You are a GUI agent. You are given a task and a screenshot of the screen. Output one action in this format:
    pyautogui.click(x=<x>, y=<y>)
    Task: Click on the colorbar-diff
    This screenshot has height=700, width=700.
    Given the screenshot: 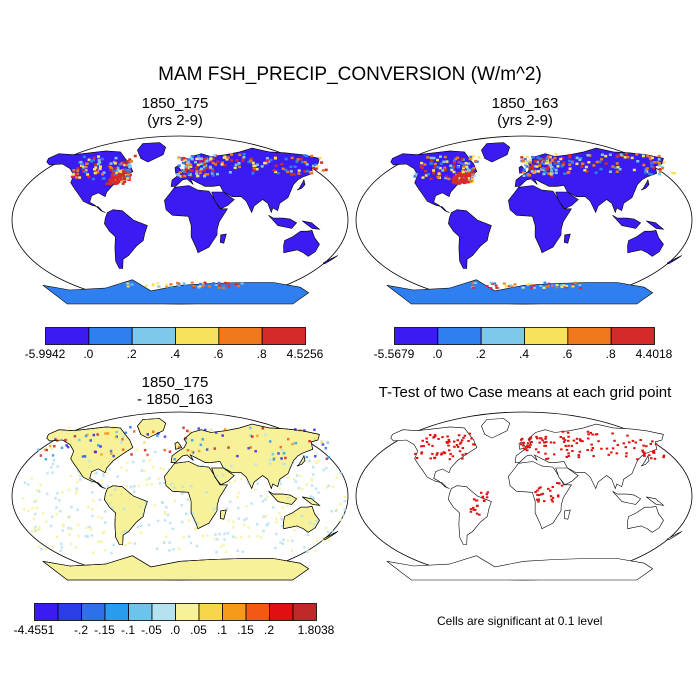 What is the action you would take?
    pyautogui.click(x=175, y=612)
    